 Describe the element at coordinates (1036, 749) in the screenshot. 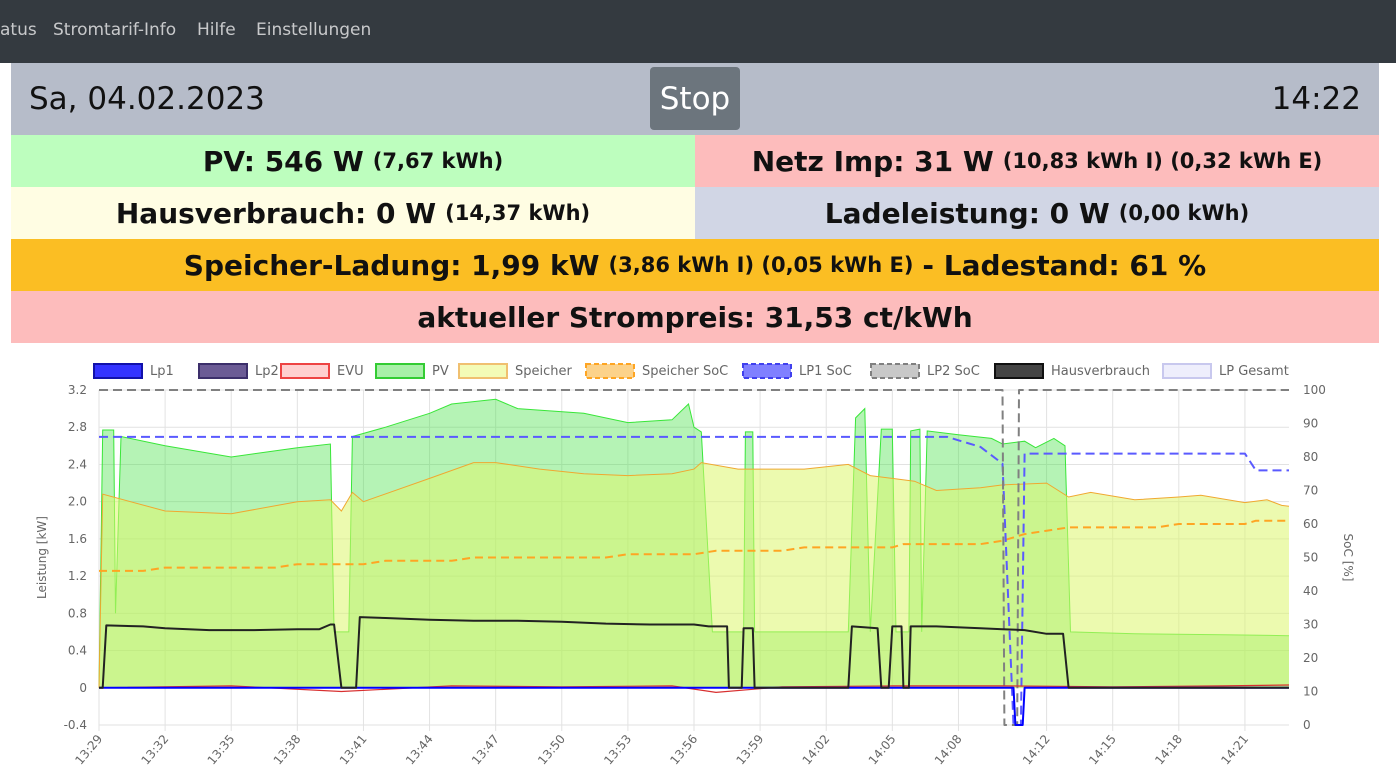

I see `x-tick-label: 14:12` at that location.